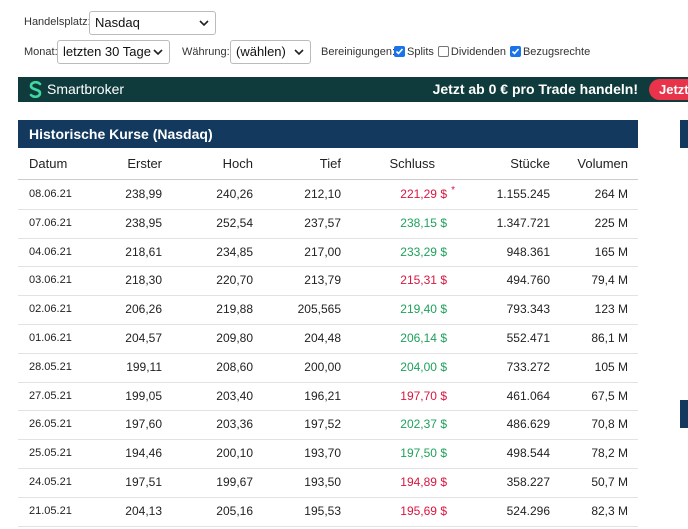  I want to click on footnote-mark: *, so click(453, 190).